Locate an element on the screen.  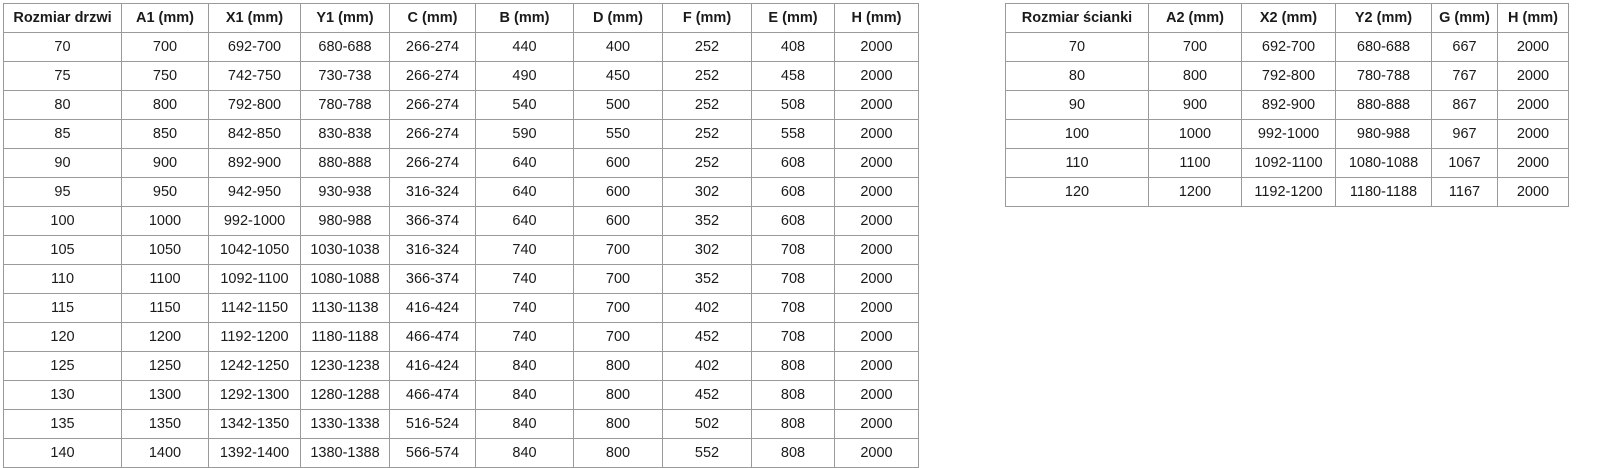
wall-cell: 1100 is located at coordinates (1195, 163).